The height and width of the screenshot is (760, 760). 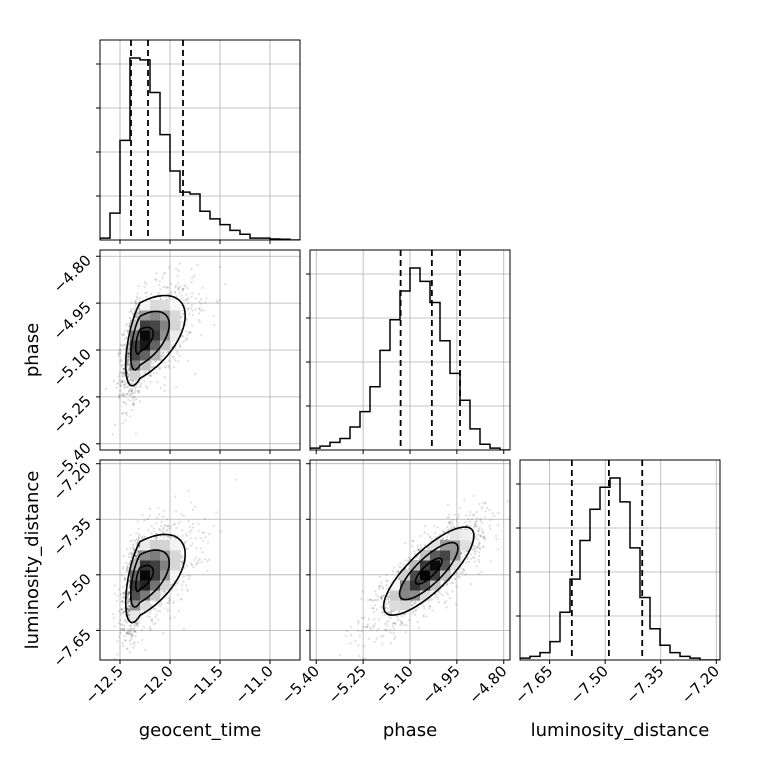 What do you see at coordinates (72, 647) in the screenshot?
I see `y-tick-label: −7.65` at bounding box center [72, 647].